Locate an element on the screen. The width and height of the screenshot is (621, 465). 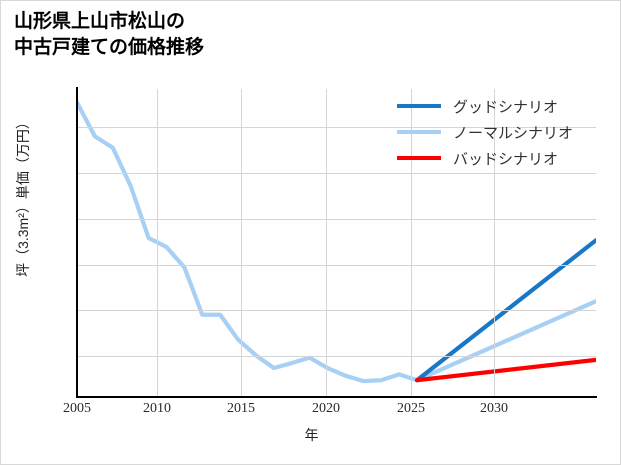
legend-item-bad: バッドシナリオ is located at coordinates (504, 158).